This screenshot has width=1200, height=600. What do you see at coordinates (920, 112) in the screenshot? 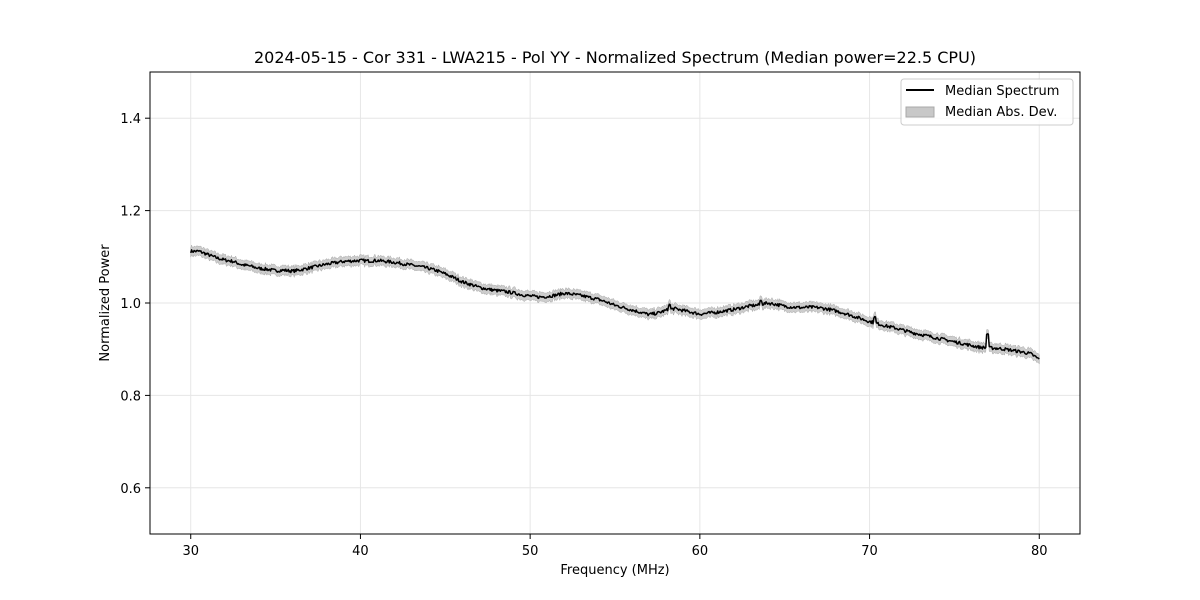
I see `legend-mad-swatch` at bounding box center [920, 112].